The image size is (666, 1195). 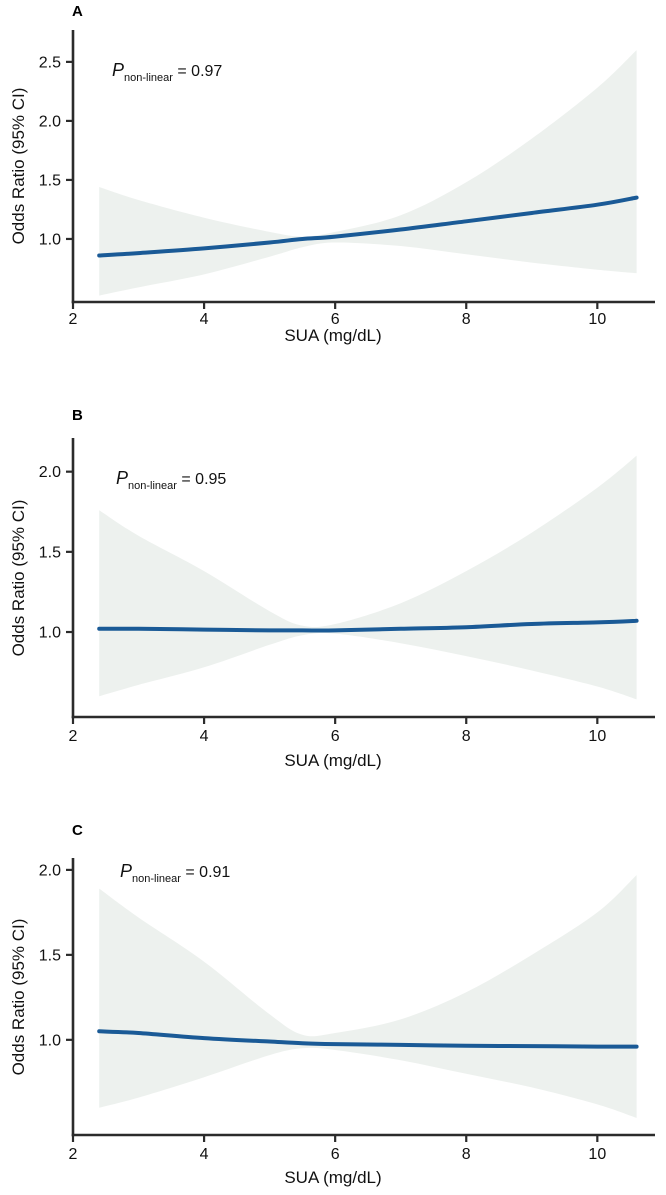 I want to click on p-nonlinear-annotation-c: Pnon-linear = 0.91, so click(x=175, y=873).